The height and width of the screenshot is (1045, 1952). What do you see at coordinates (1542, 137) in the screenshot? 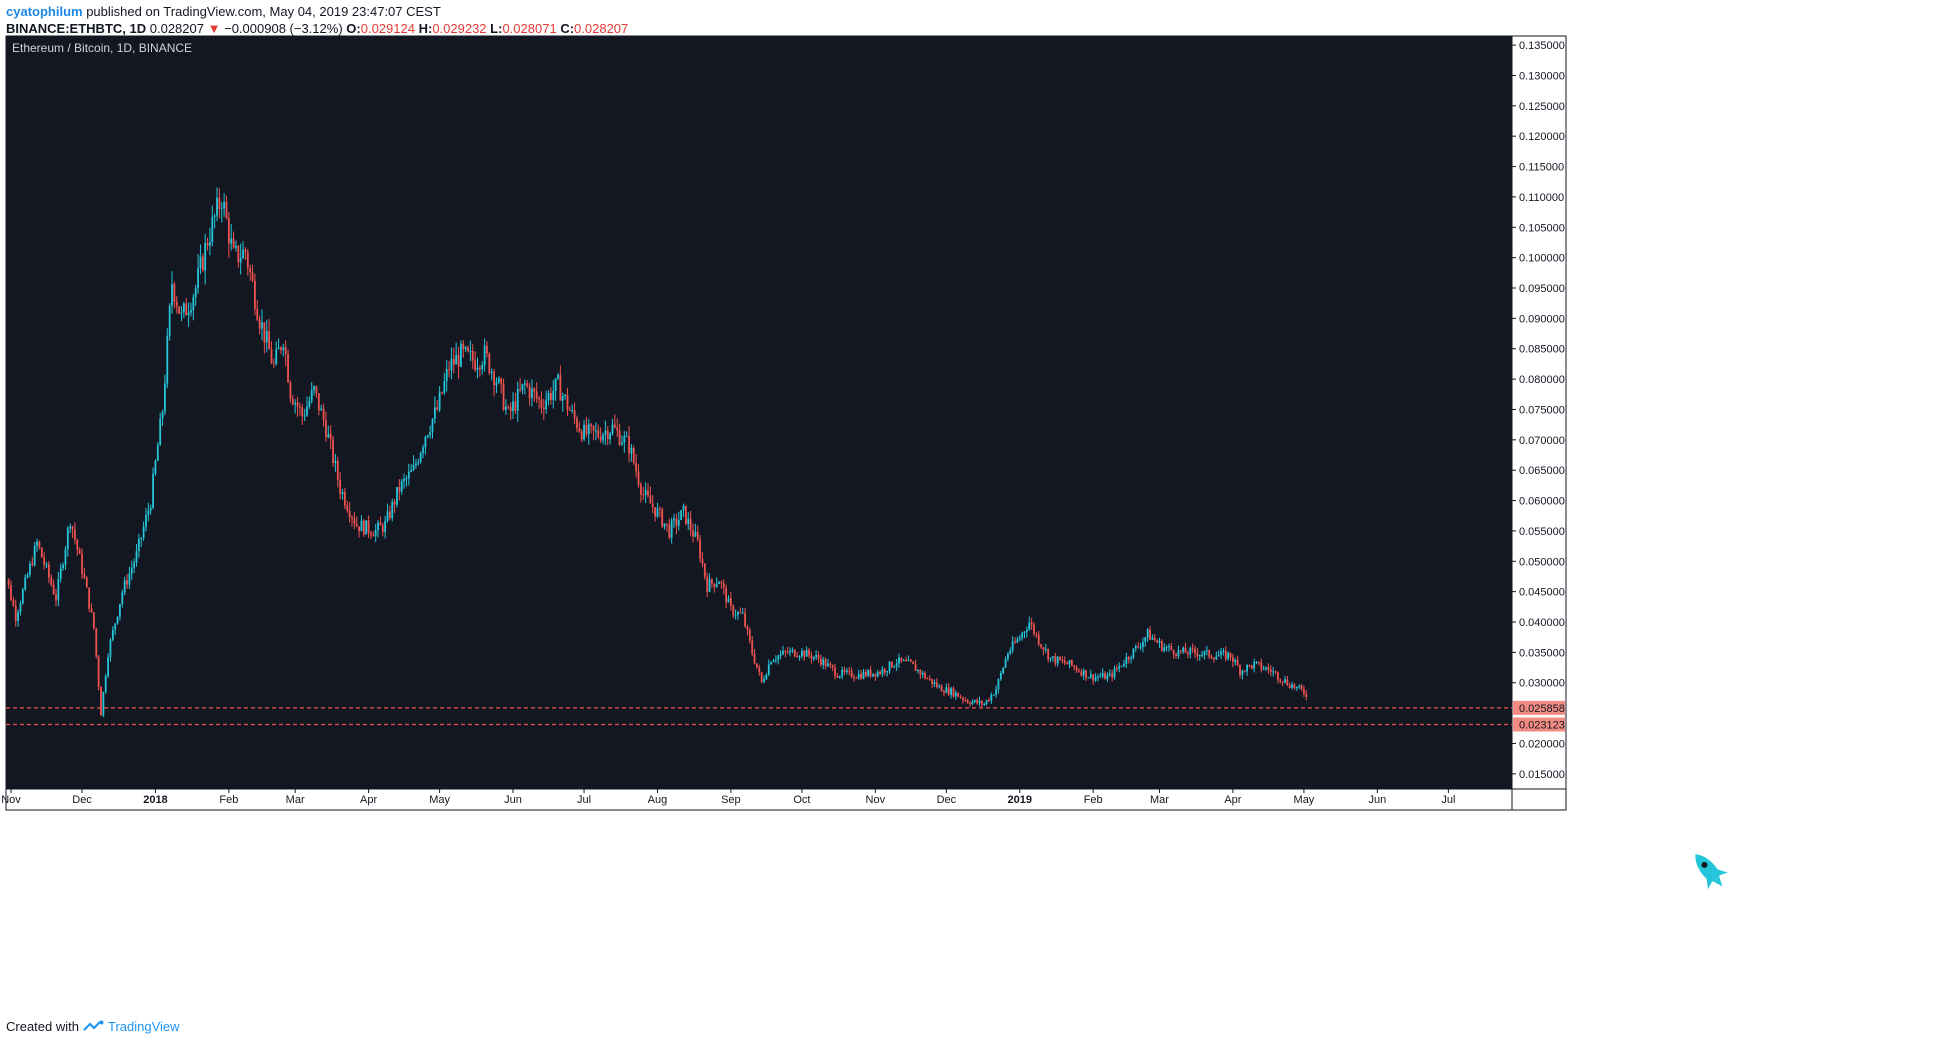
I see `y-tick-label: 0.120000` at bounding box center [1542, 137].